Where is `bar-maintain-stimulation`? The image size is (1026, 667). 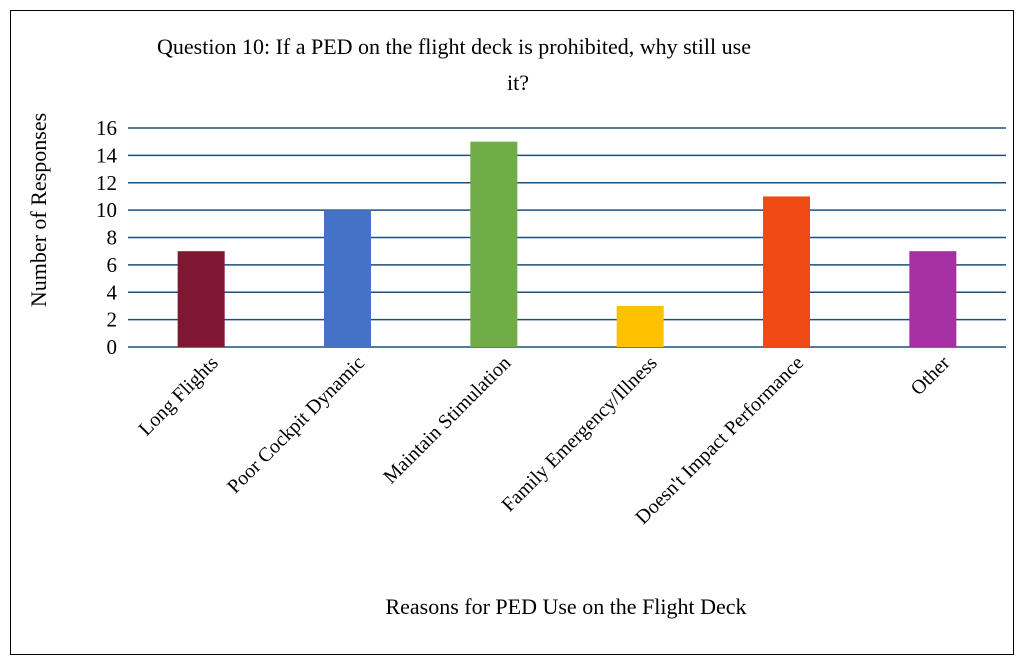 bar-maintain-stimulation is located at coordinates (494, 244).